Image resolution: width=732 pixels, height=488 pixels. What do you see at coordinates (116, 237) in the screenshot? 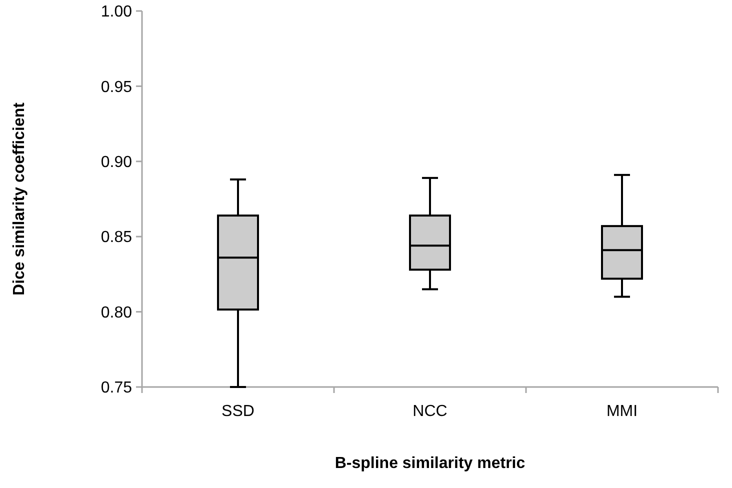
I see `y-tick-label: 0.85` at bounding box center [116, 237].